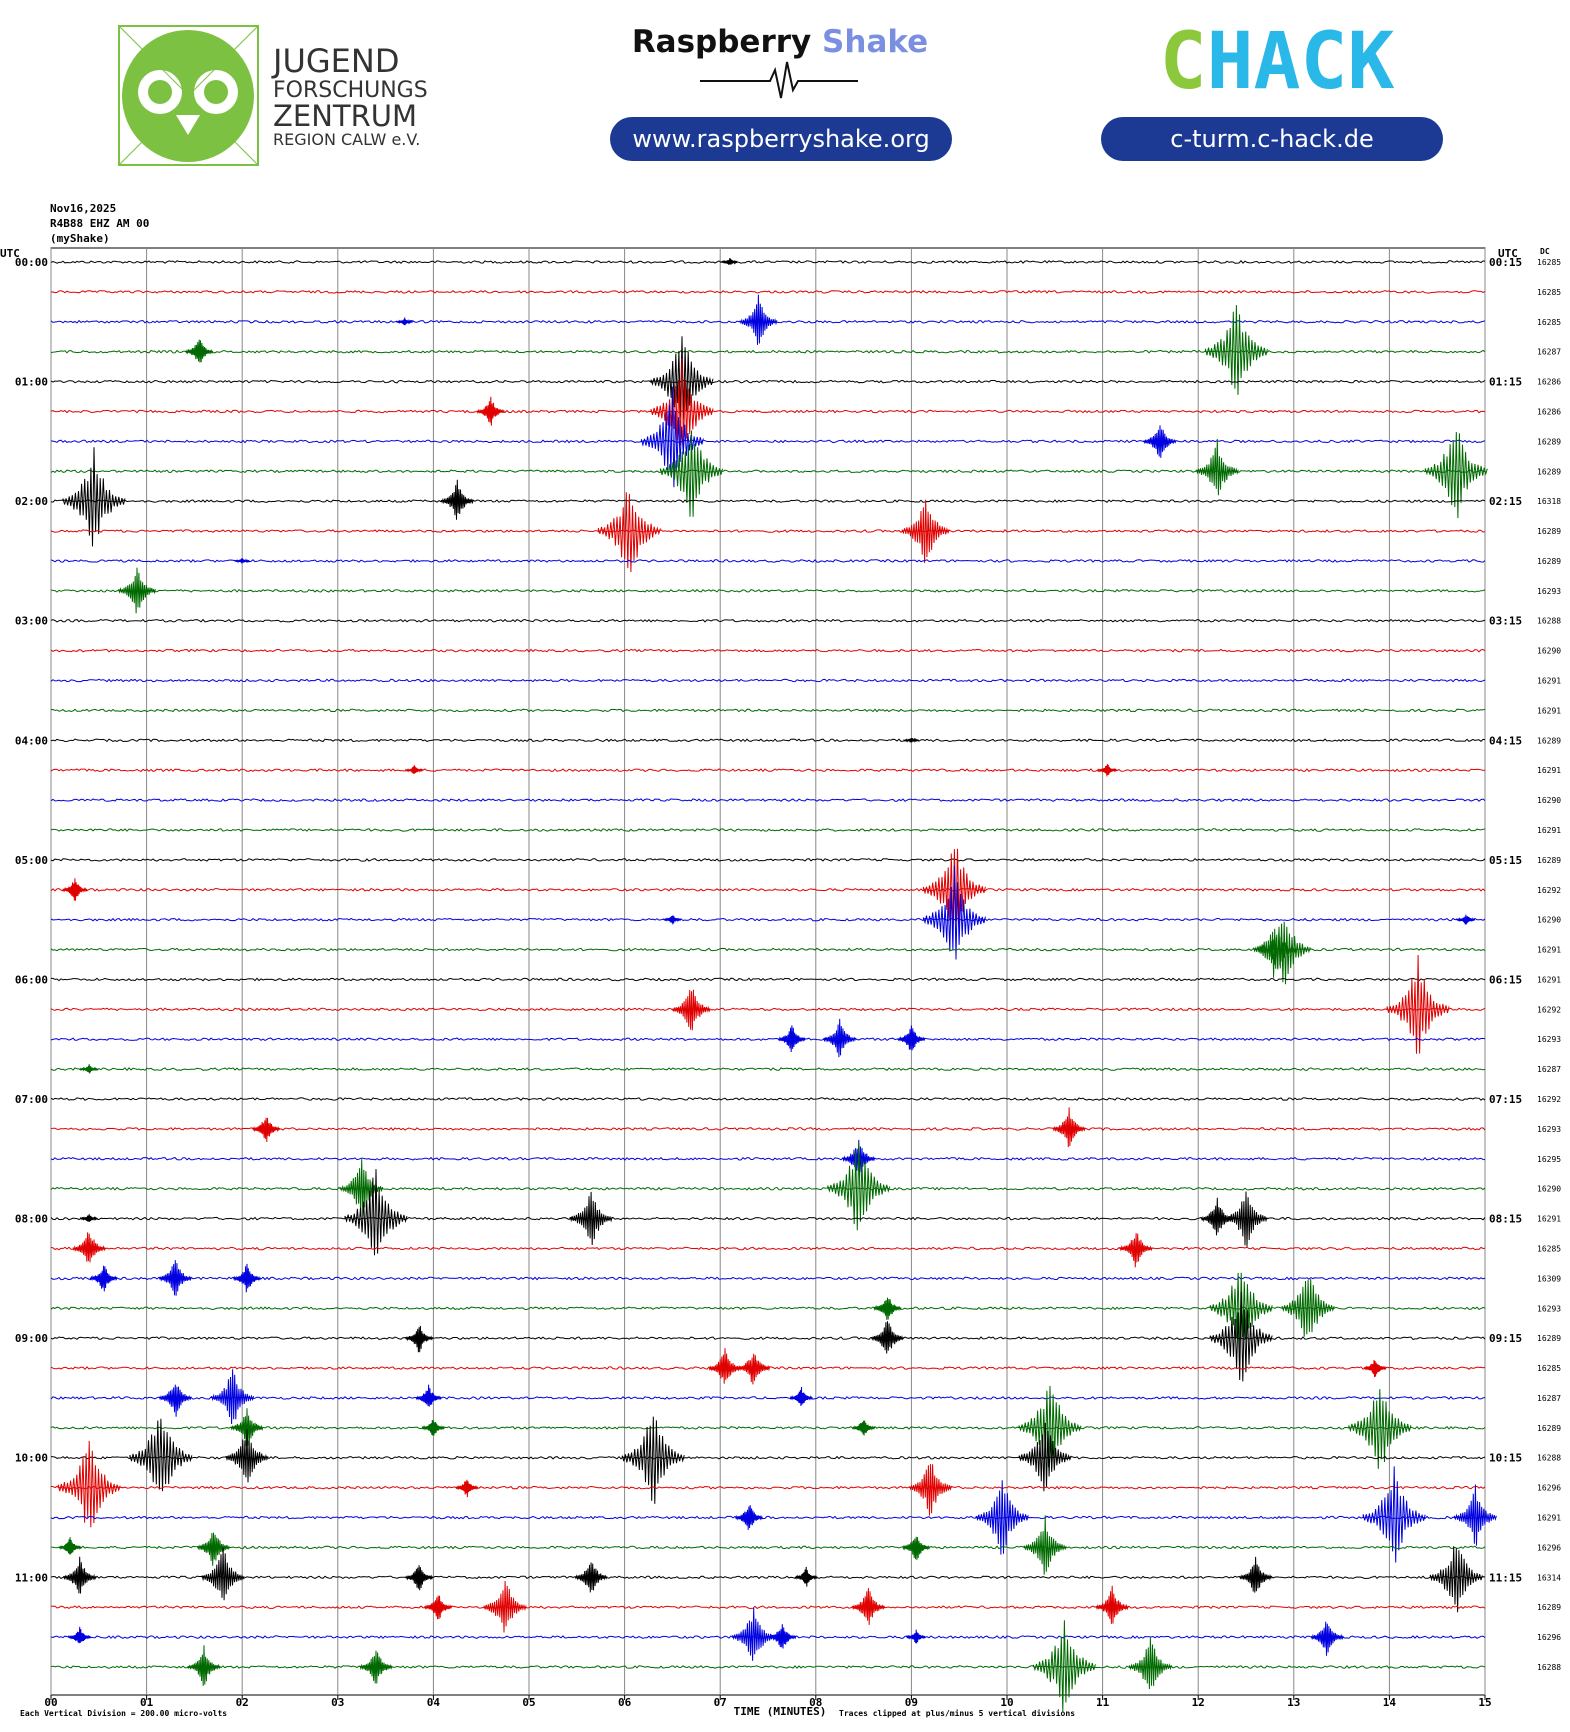 The width and height of the screenshot is (1570, 1732). Describe the element at coordinates (1505, 262) in the screenshot. I see `time-label: 00:15` at that location.